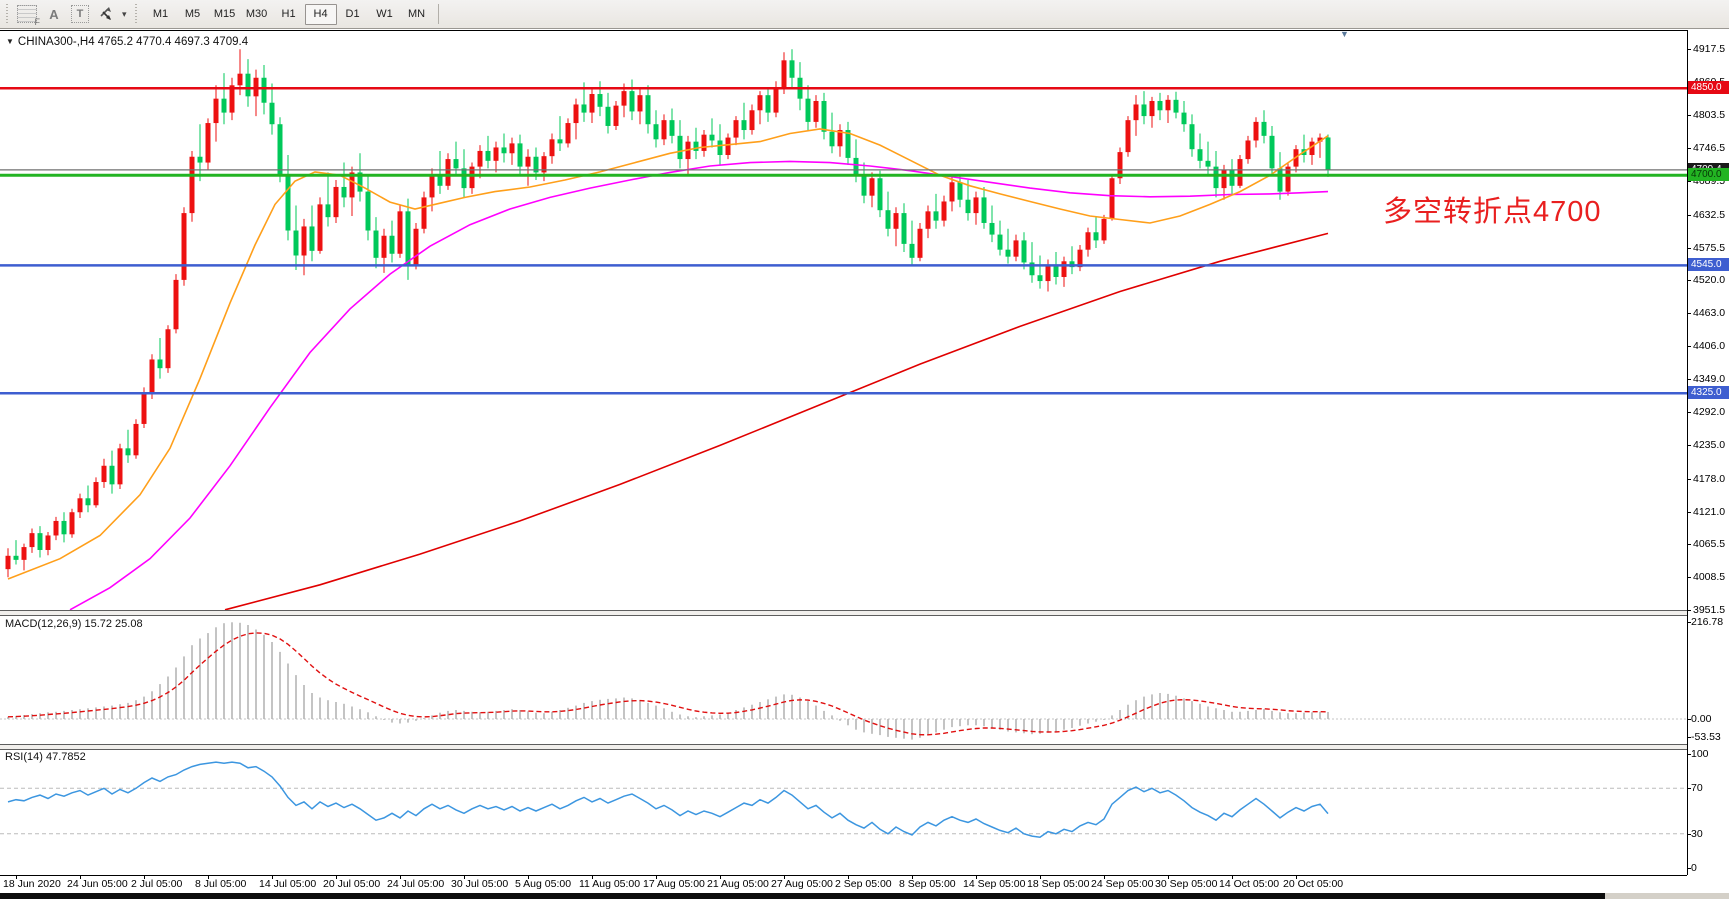 This screenshot has width=1729, height=899. What do you see at coordinates (10, 41) in the screenshot?
I see `symbol-dropdown-icon: ▼` at bounding box center [10, 41].